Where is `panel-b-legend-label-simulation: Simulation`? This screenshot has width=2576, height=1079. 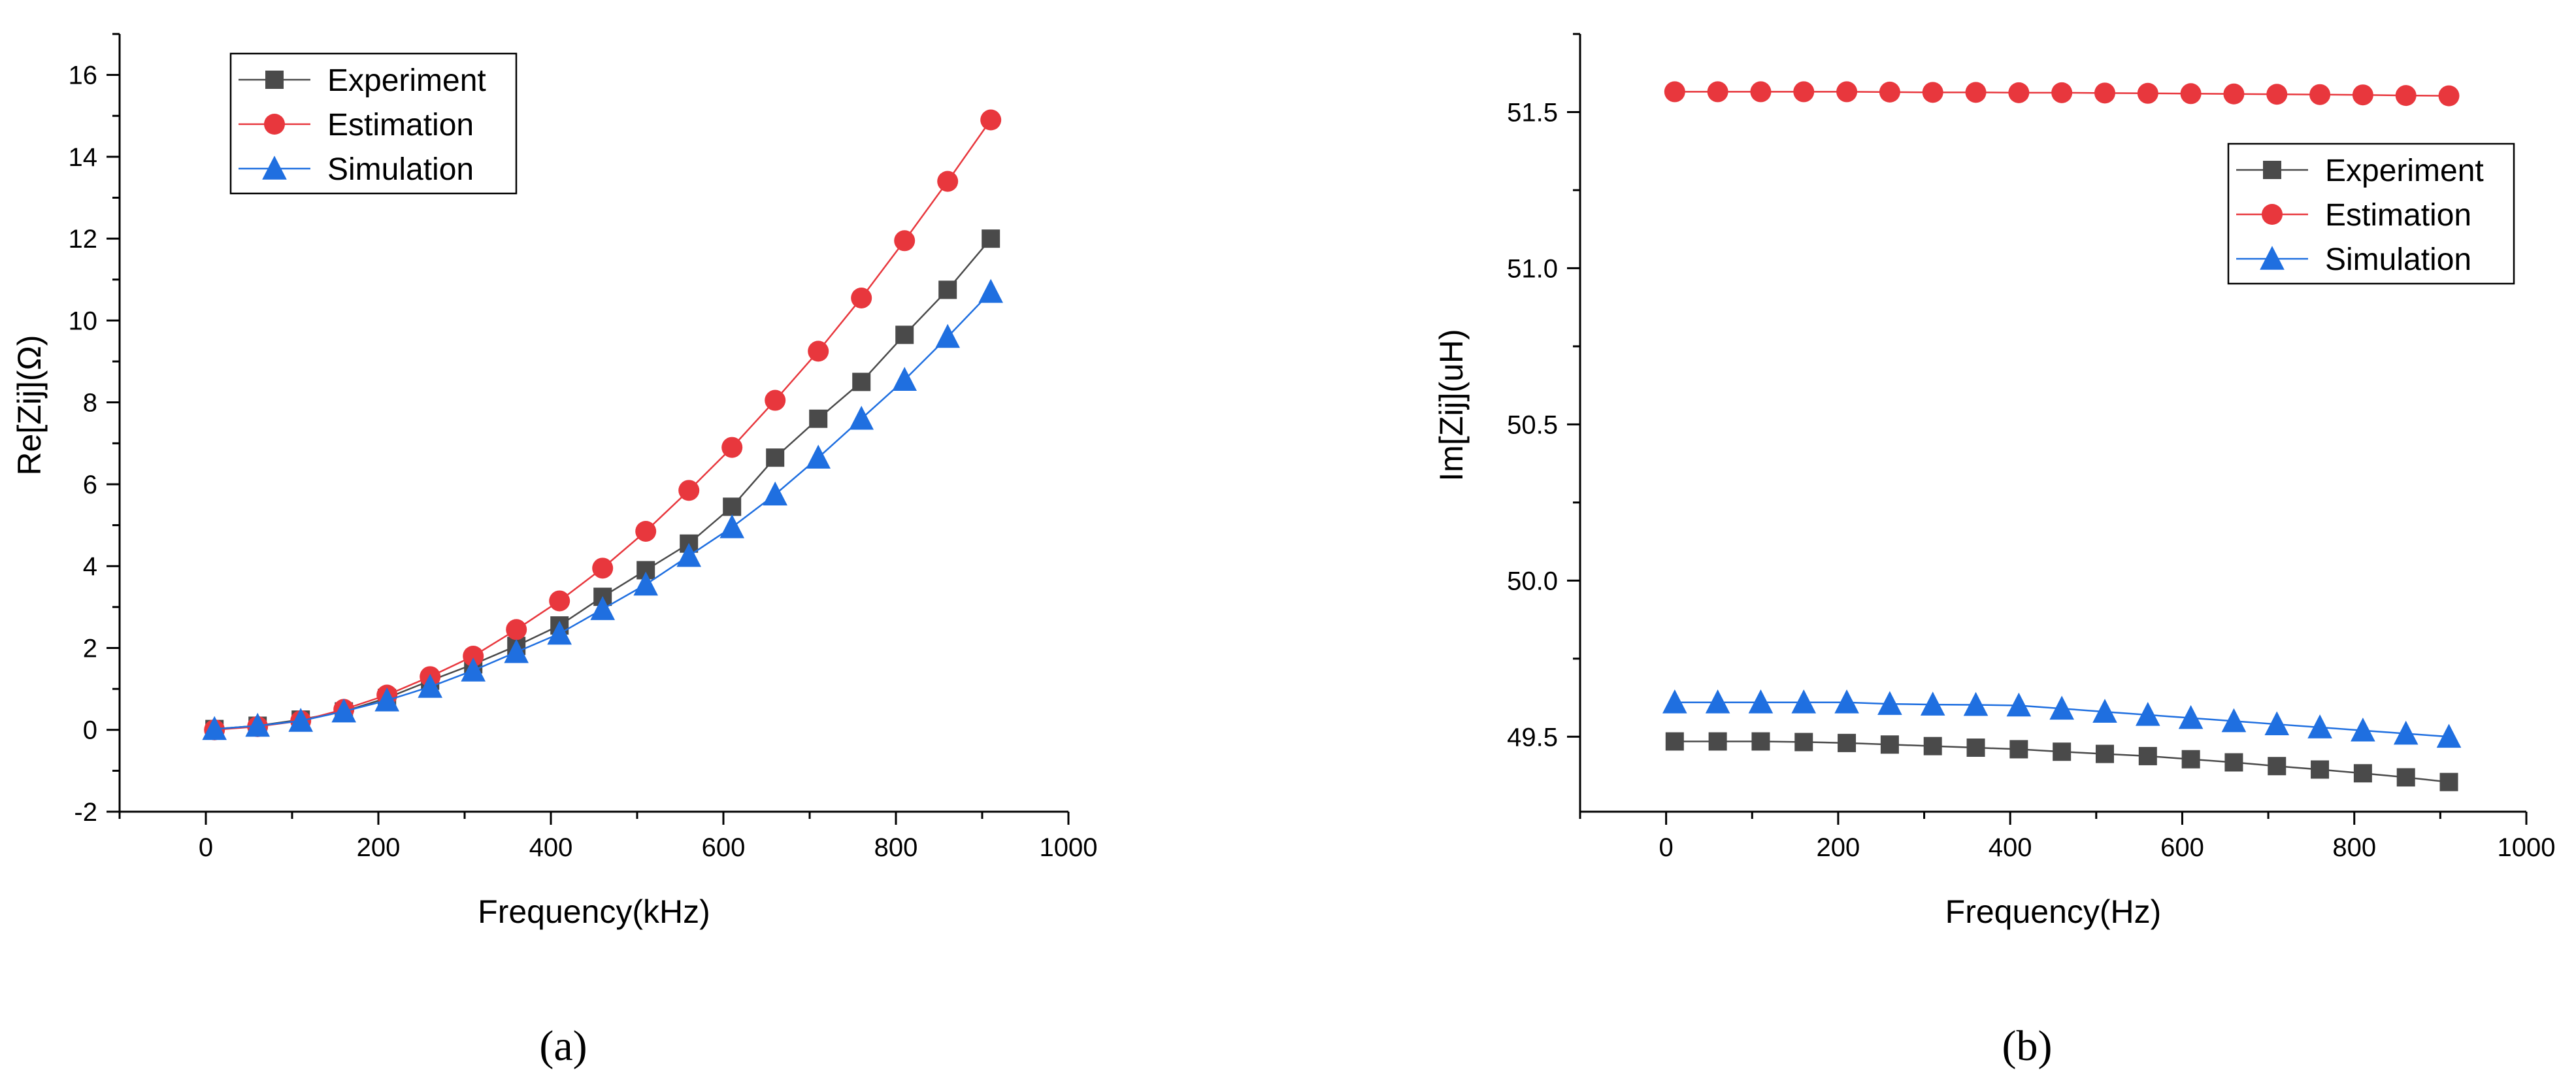 panel-b-legend-label-simulation: Simulation is located at coordinates (2398, 259).